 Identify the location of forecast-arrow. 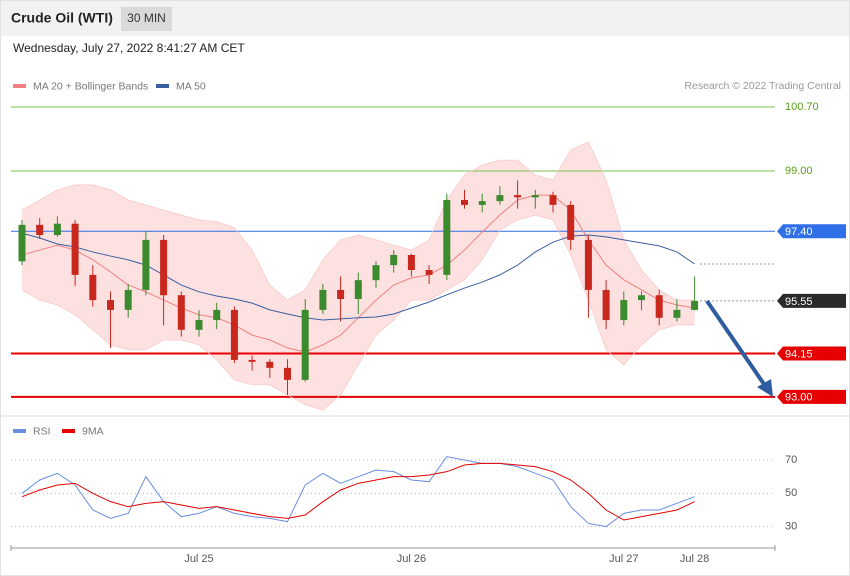
(737, 345).